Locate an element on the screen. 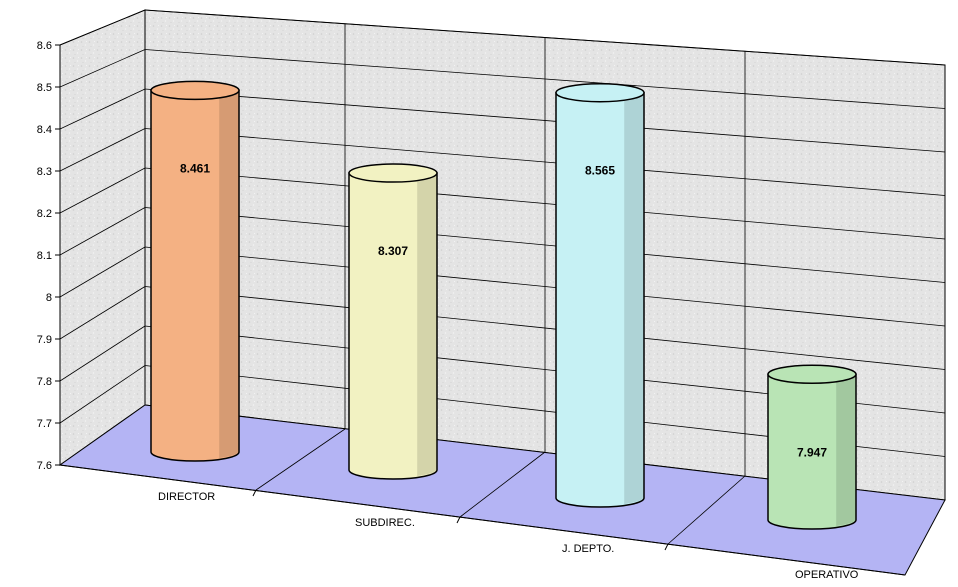 The height and width of the screenshot is (587, 958). y-tick-label: 8.3 is located at coordinates (44, 172).